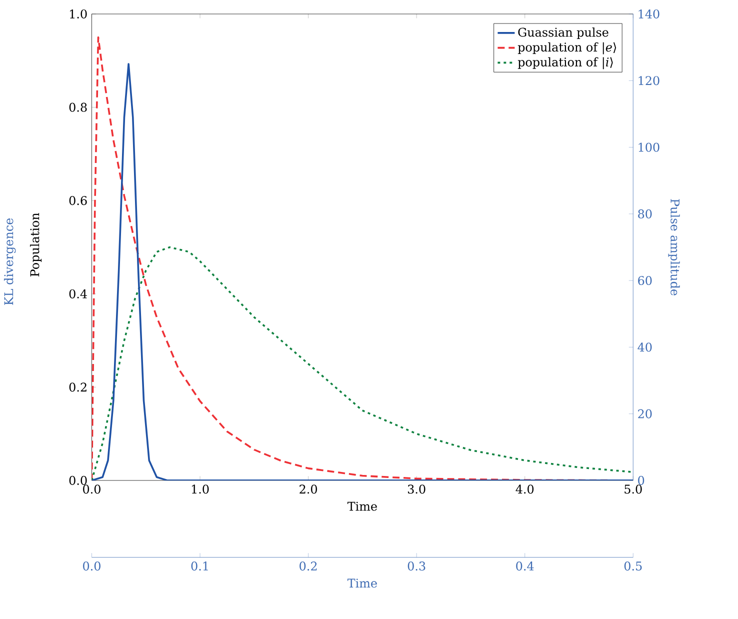 The height and width of the screenshot is (619, 738). What do you see at coordinates (633, 489) in the screenshot?
I see `x-tick-label: 5.0` at bounding box center [633, 489].